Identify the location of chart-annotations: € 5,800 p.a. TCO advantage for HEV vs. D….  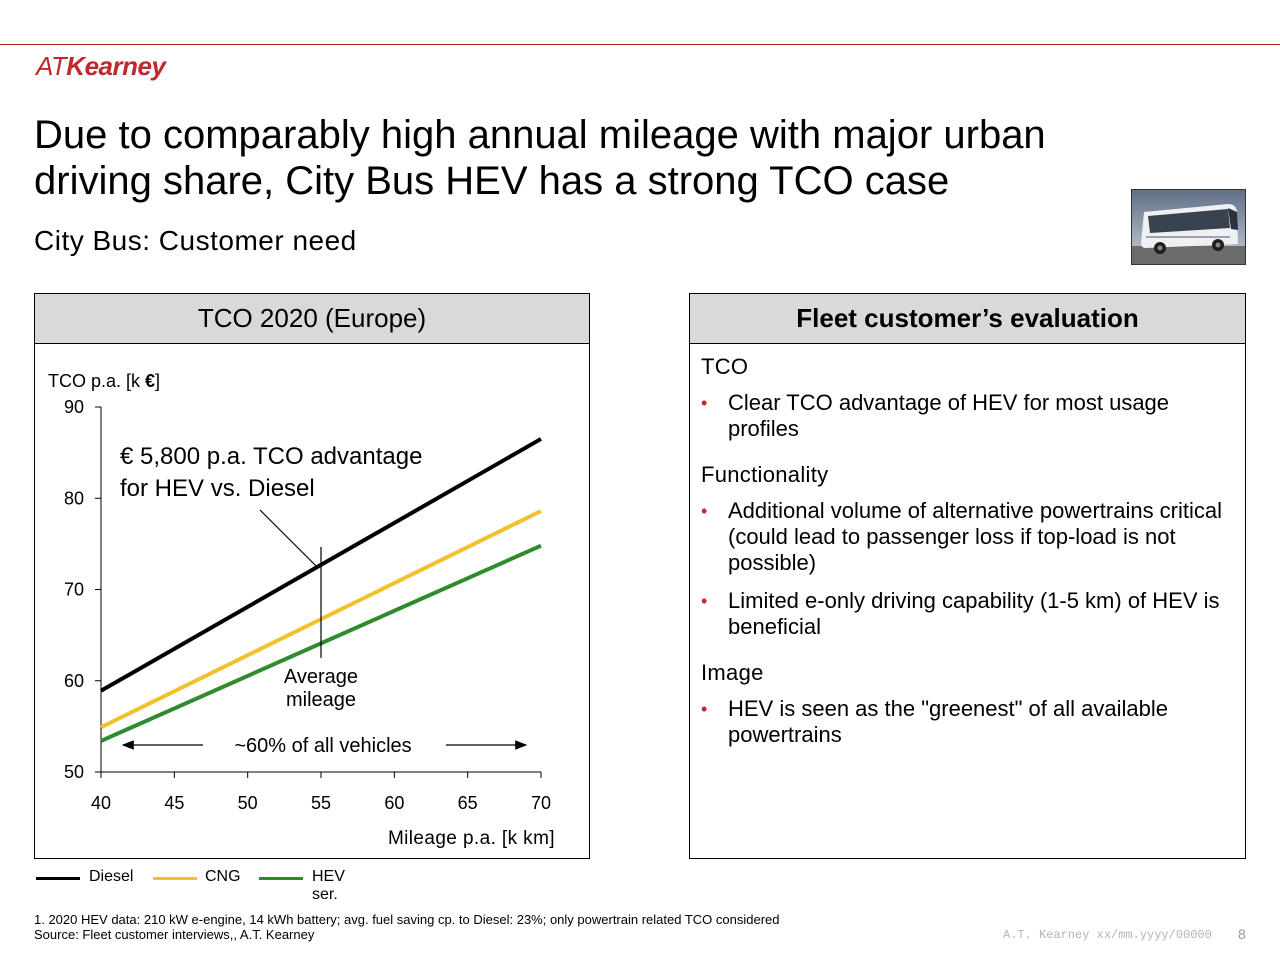
(324, 600).